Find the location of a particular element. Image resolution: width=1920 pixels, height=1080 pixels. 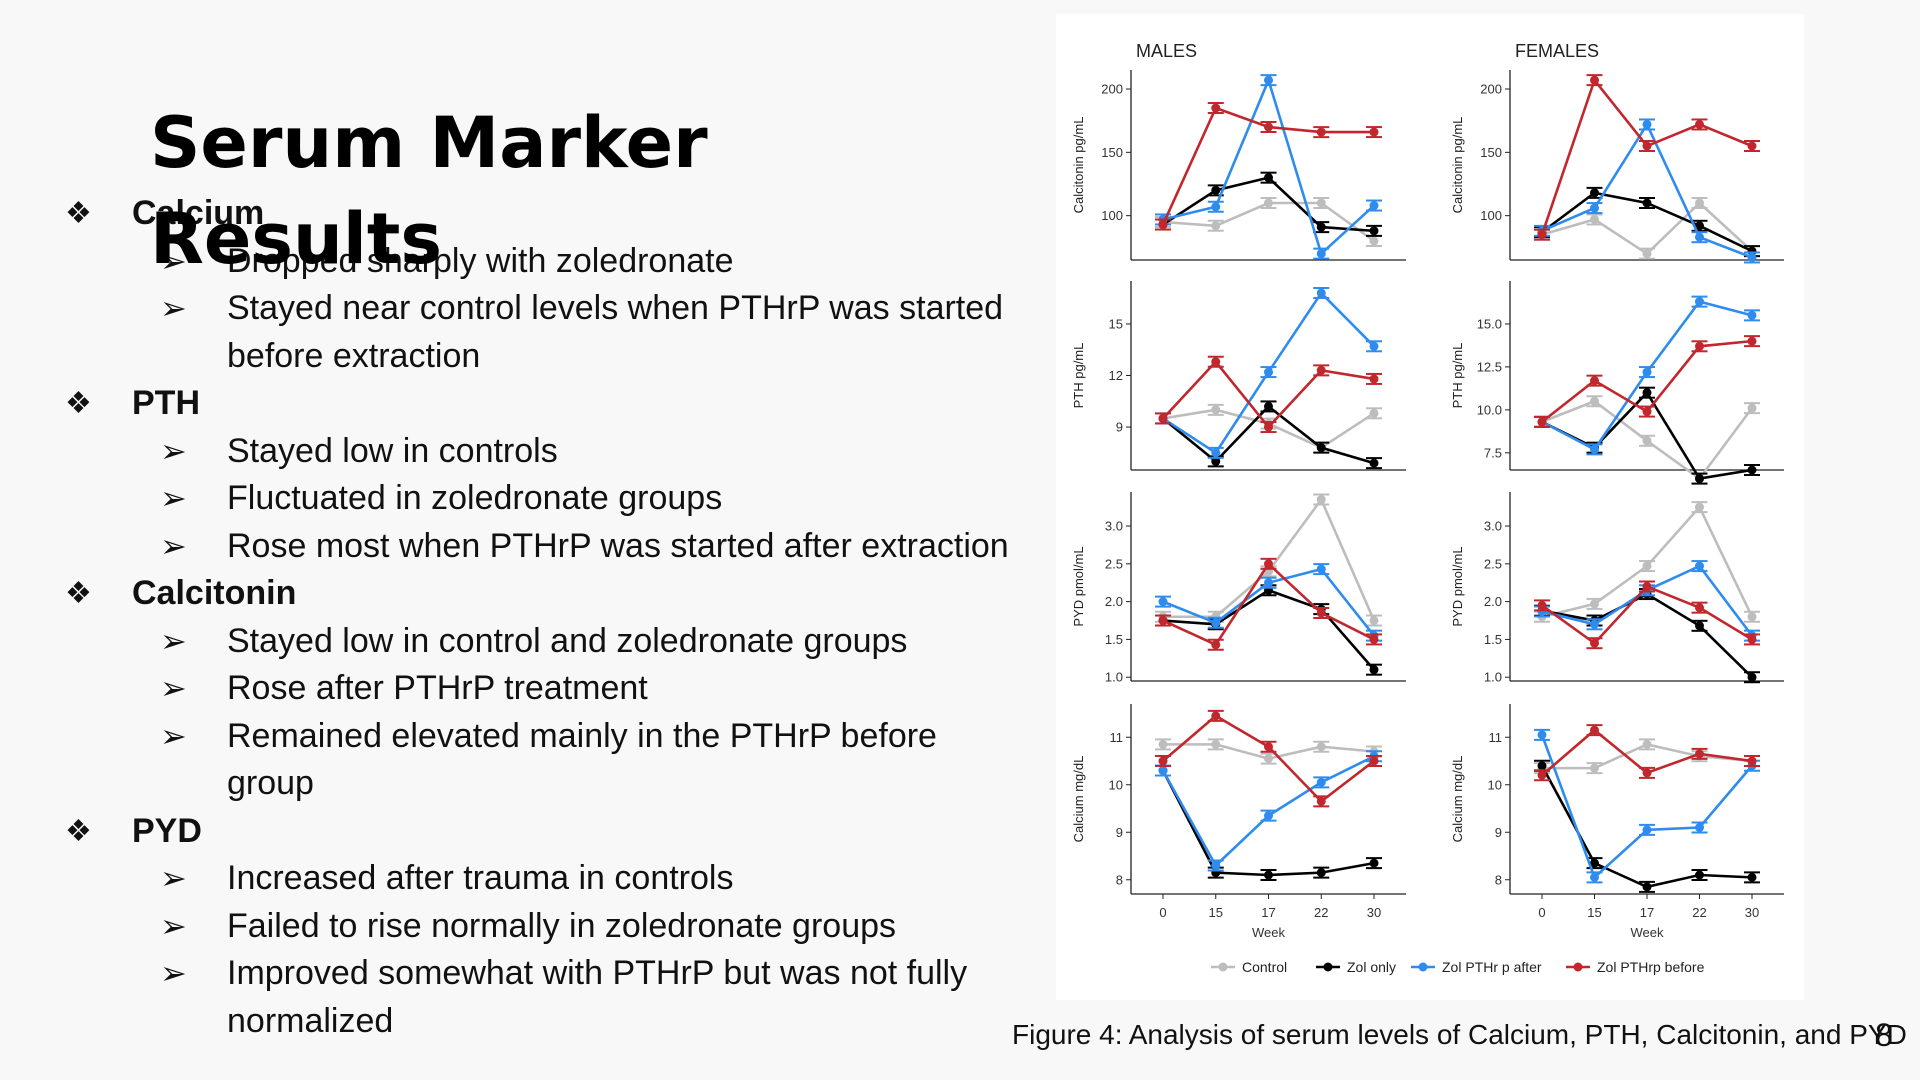

bullet-item: ➢ Increased after trauma in controls is located at coordinates (540, 879).